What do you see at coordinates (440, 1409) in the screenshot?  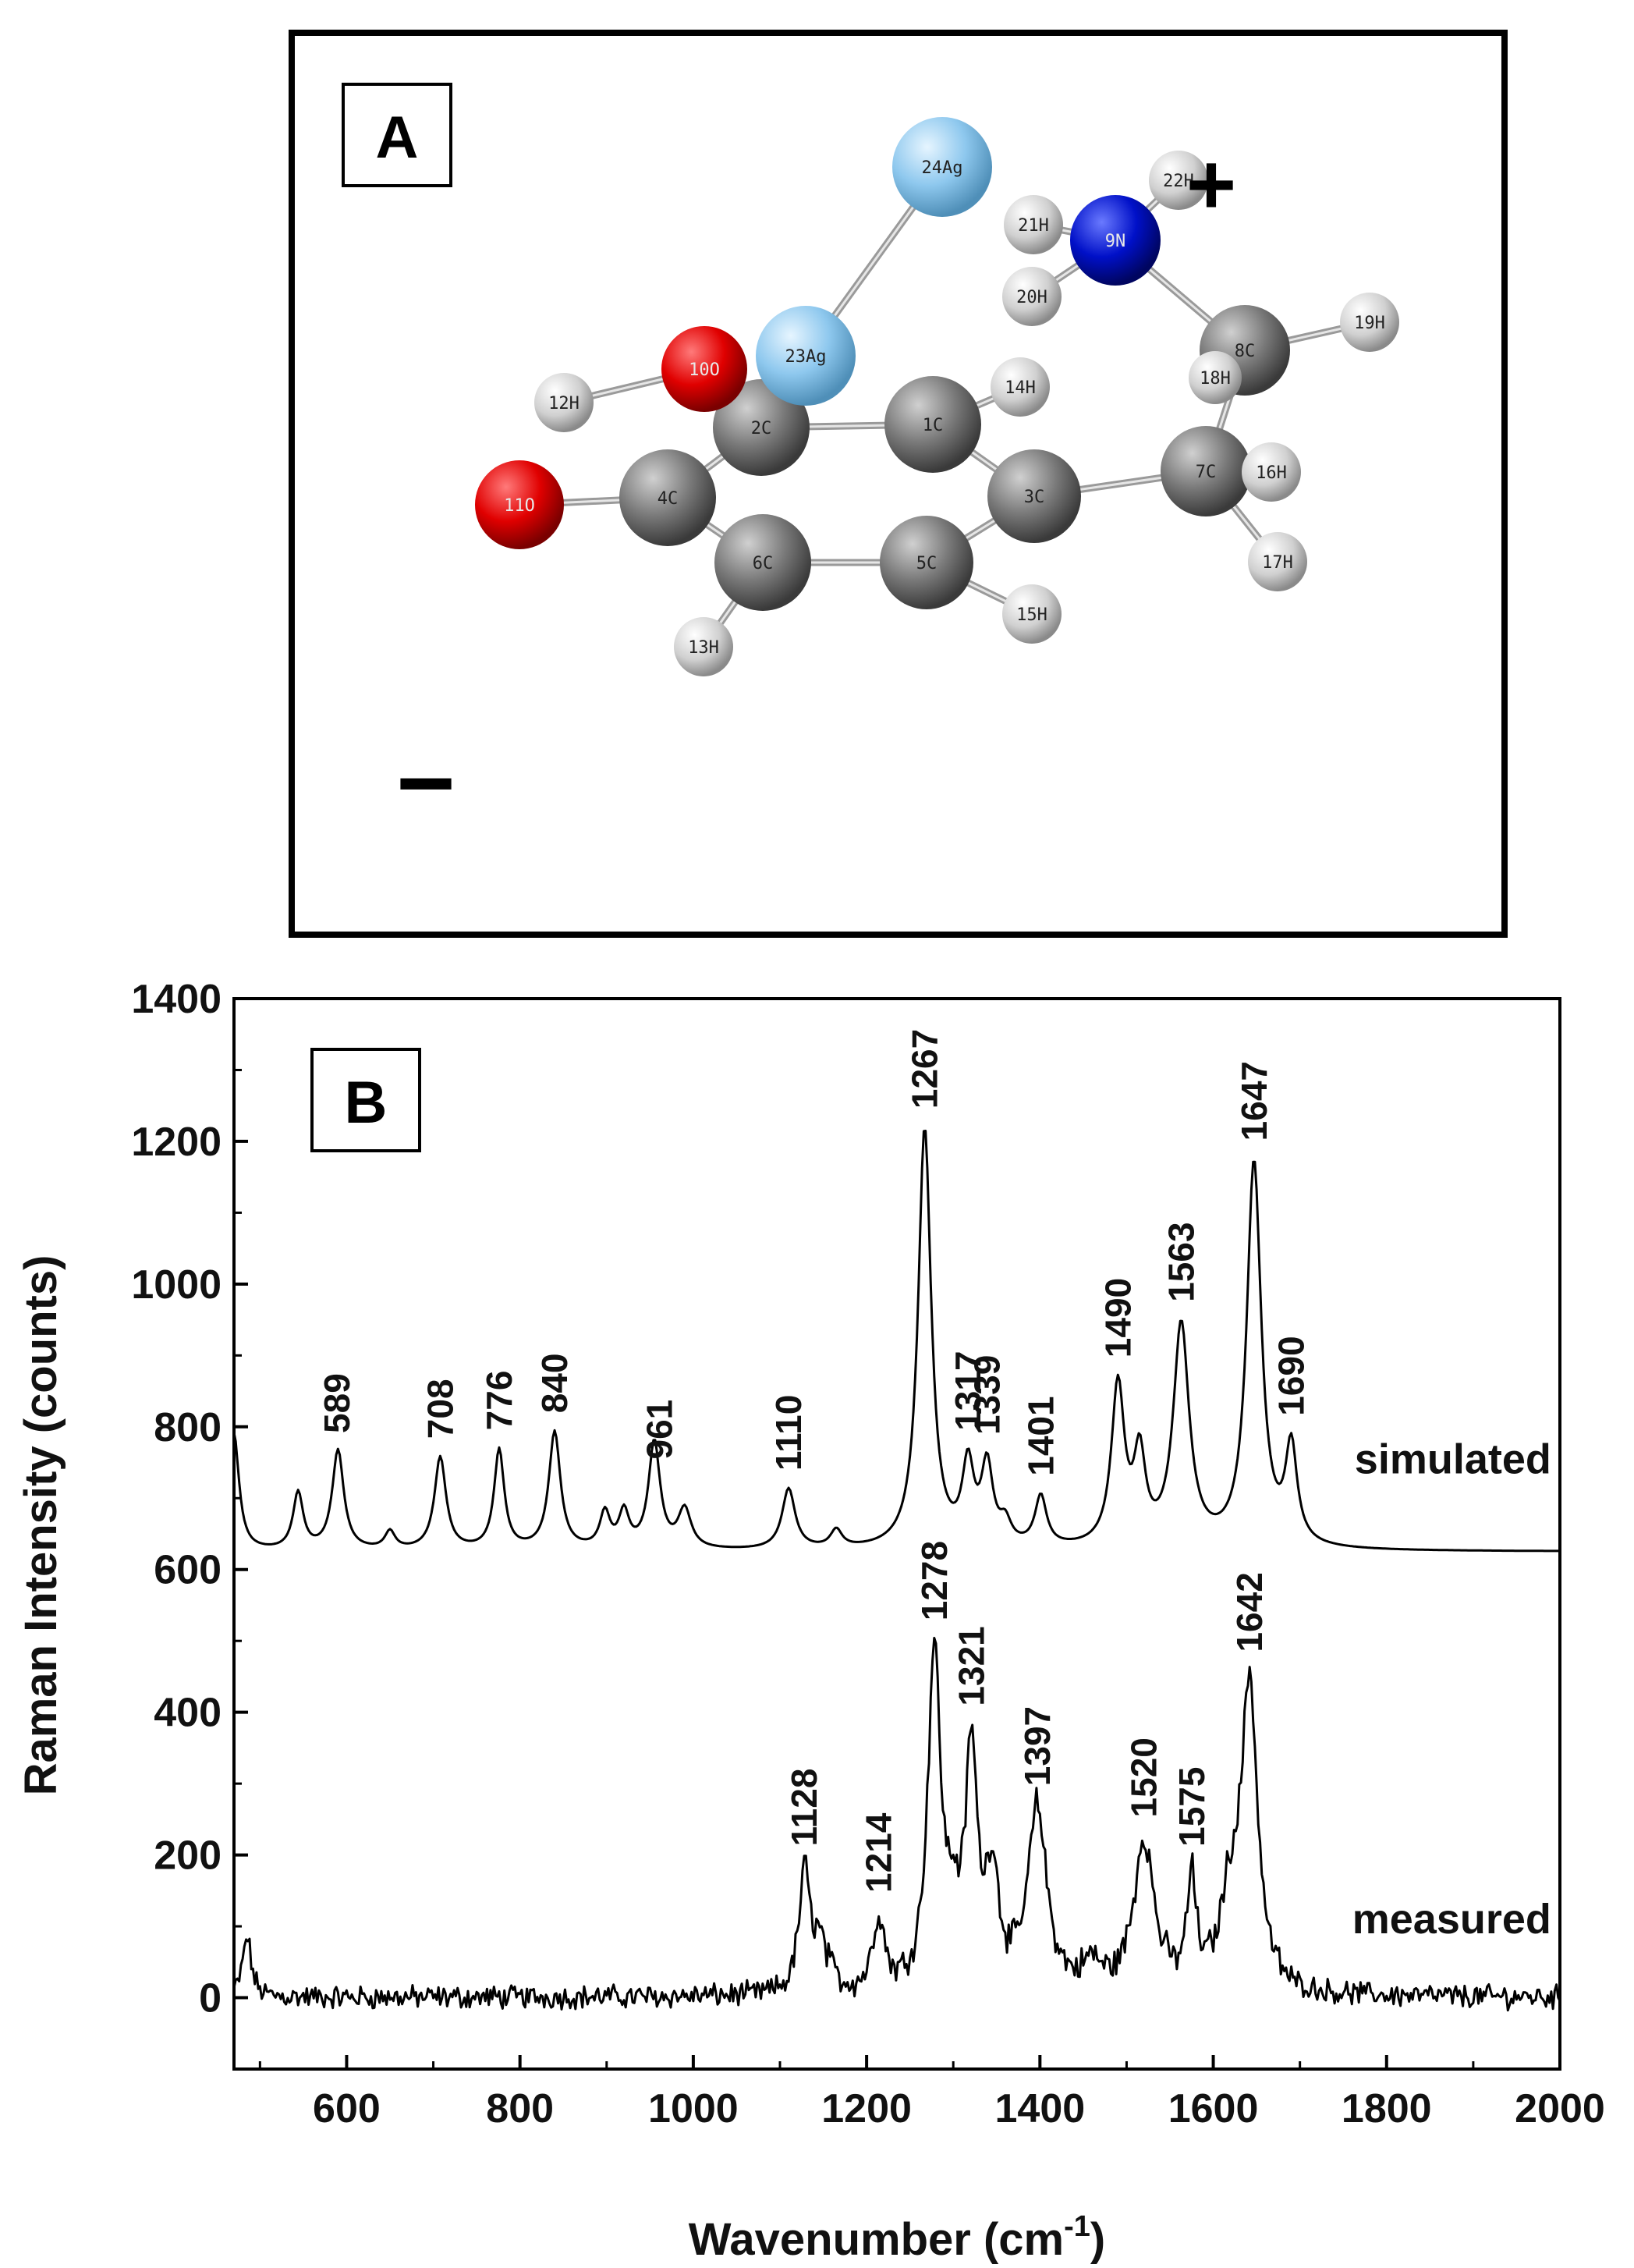 I see `peak-label-simulated-708: 708` at bounding box center [440, 1409].